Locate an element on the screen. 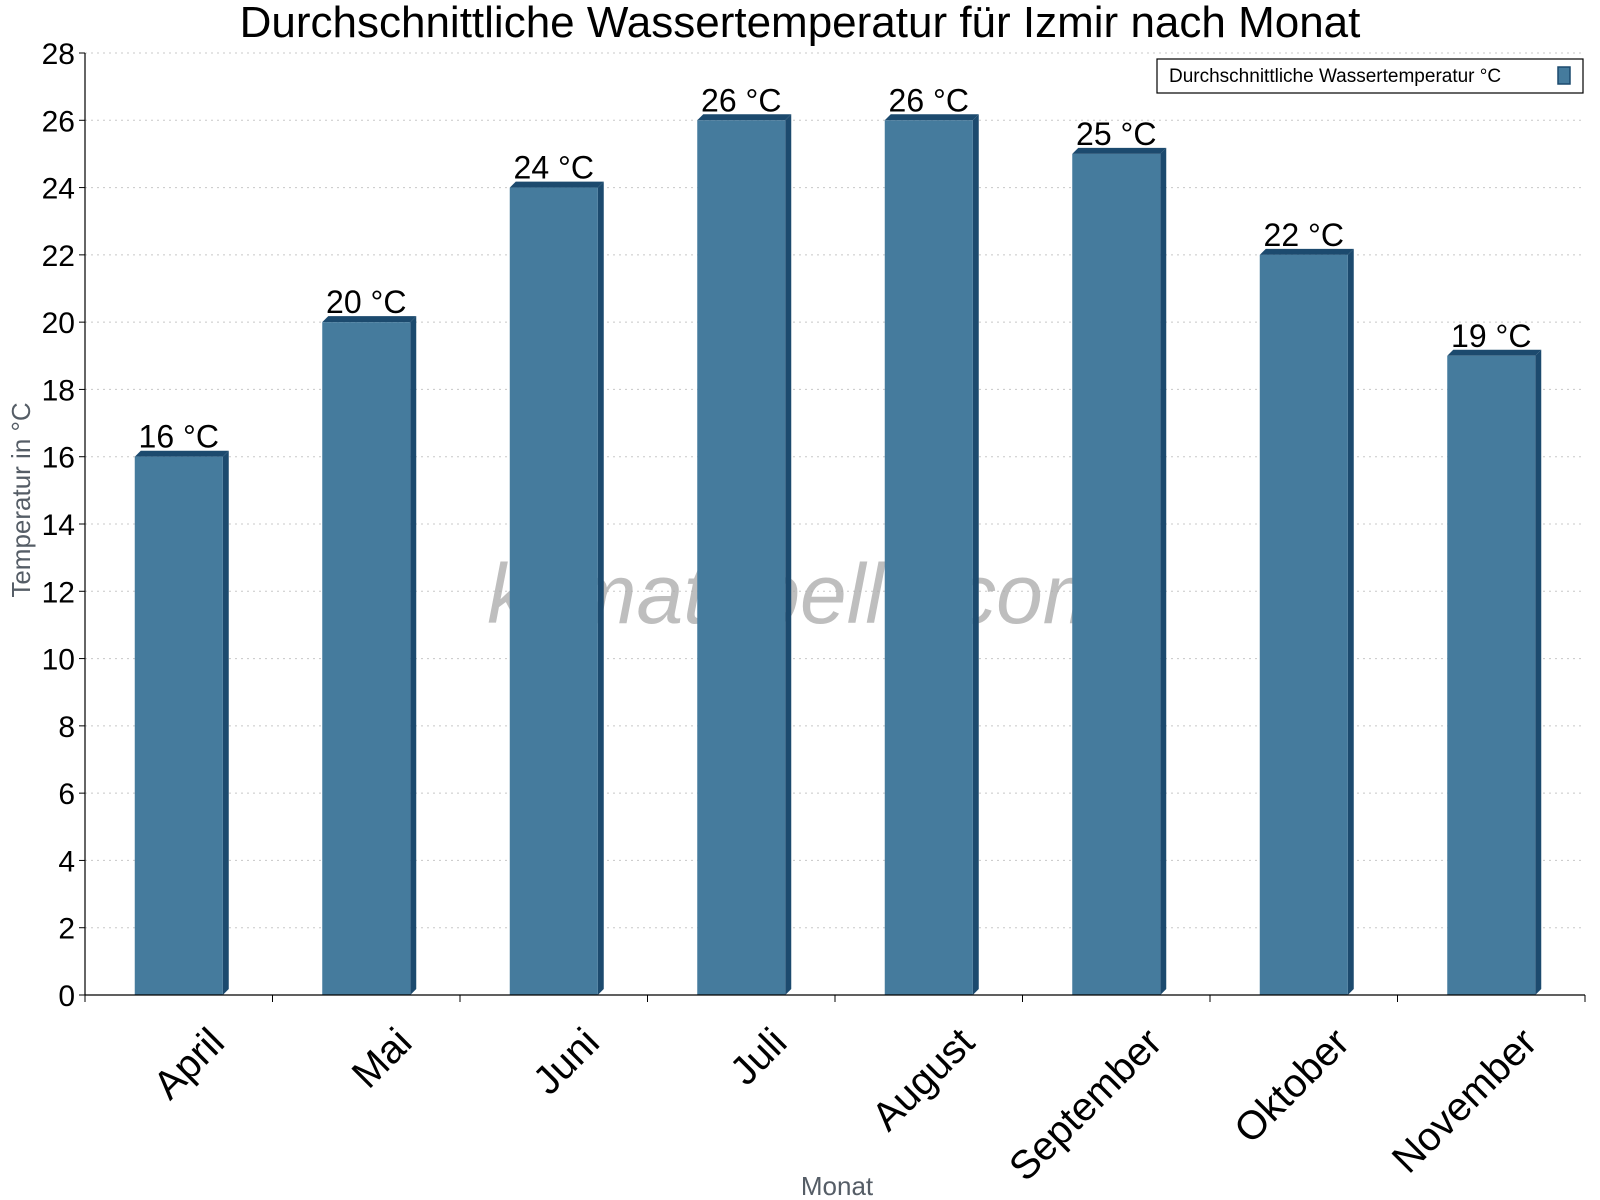 The height and width of the screenshot is (1200, 1600). bar-oktober is located at coordinates (1306, 621).